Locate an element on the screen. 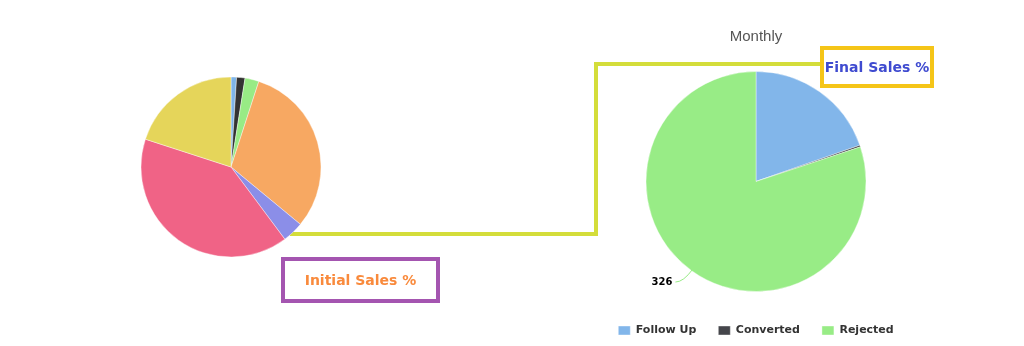  text: Final Sales % is located at coordinates (877, 67).